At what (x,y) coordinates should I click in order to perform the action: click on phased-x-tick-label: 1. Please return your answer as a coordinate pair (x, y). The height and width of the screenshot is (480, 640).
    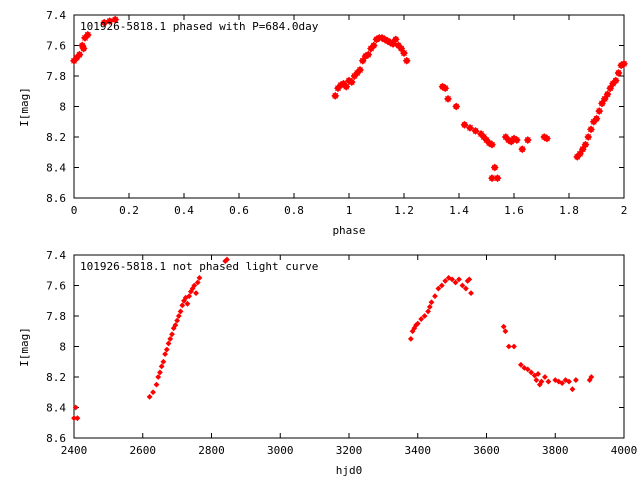
    Looking at the image, I should click on (349, 210).